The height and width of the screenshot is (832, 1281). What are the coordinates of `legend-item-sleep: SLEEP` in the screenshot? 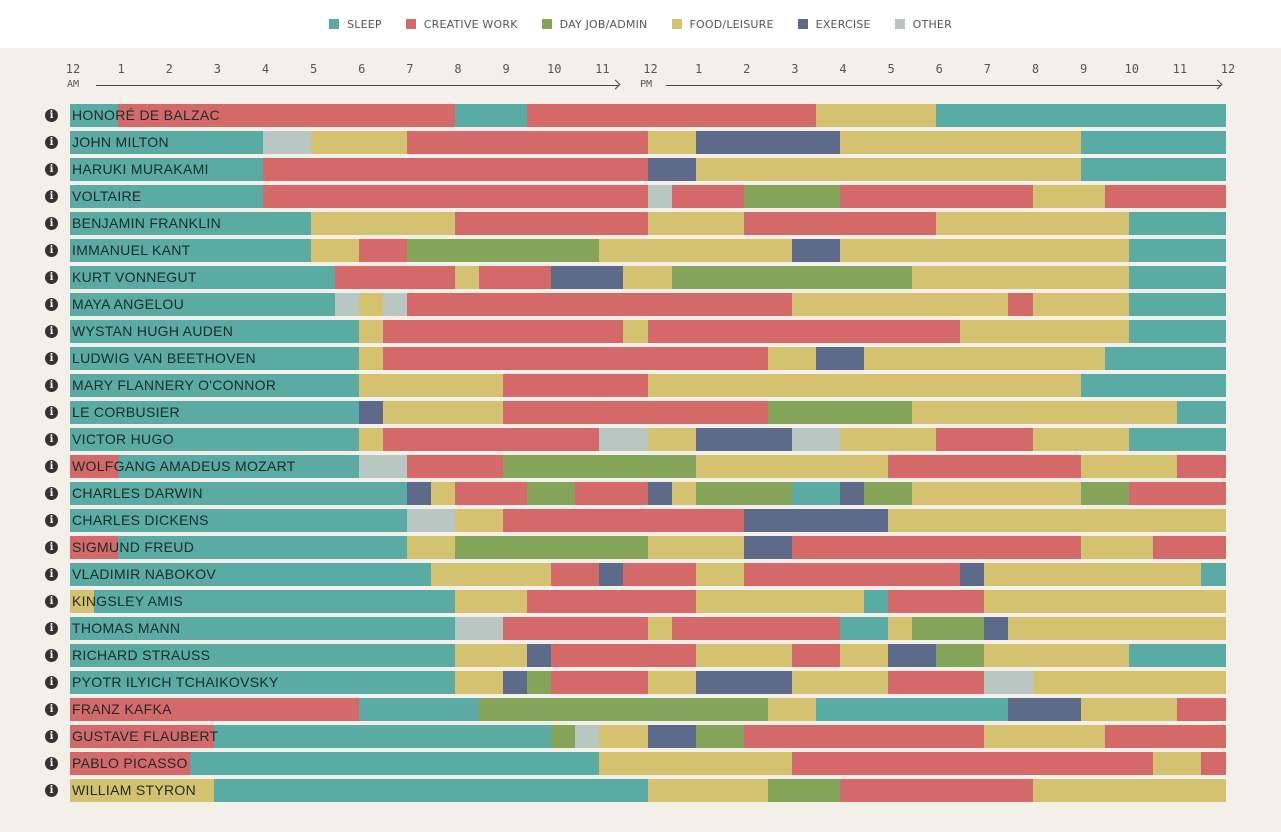 It's located at (355, 24).